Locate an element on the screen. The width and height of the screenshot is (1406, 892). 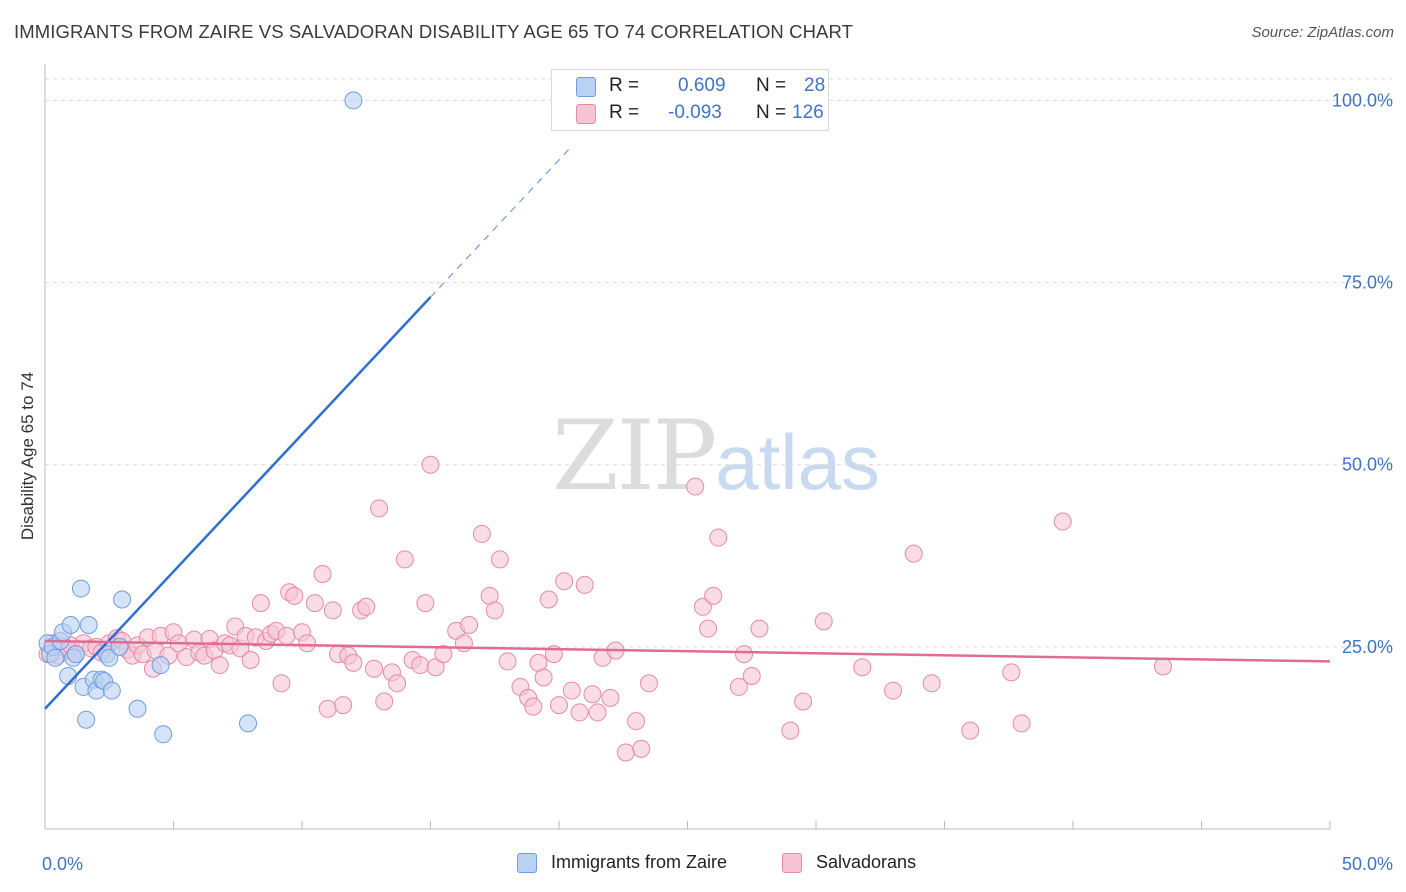
zaire-trend-line is located at coordinates (238, 503).